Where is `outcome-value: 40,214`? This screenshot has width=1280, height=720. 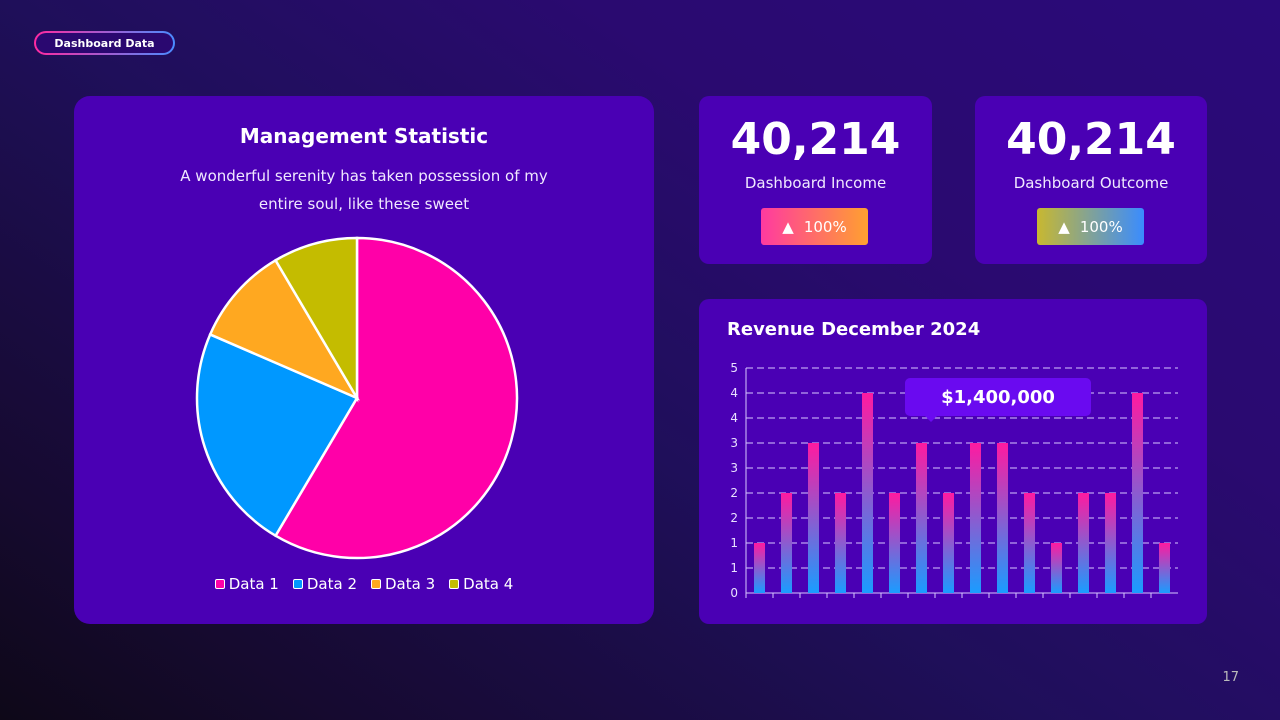
outcome-value: 40,214 is located at coordinates (1091, 139).